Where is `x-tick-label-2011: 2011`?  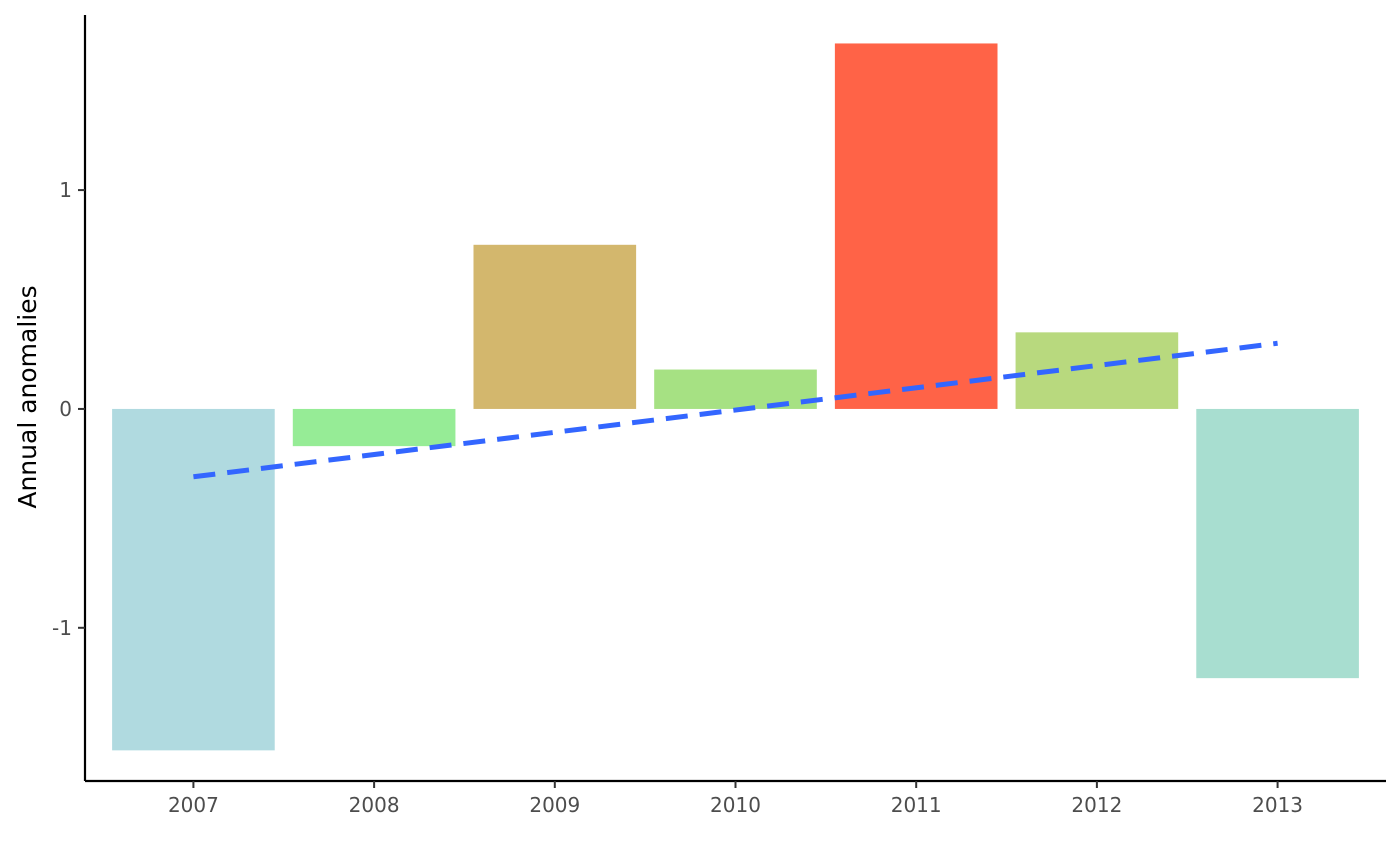 x-tick-label-2011: 2011 is located at coordinates (916, 805).